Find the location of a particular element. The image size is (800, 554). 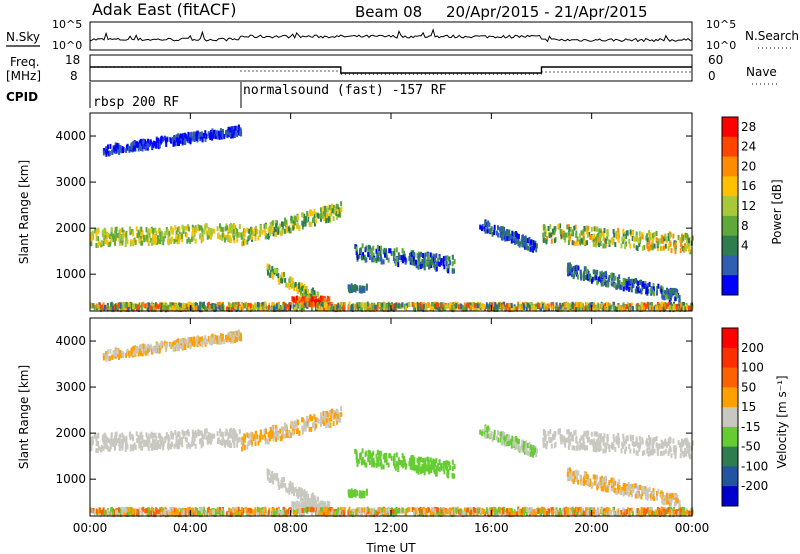

freq-label: Freq. is located at coordinates (25, 62).